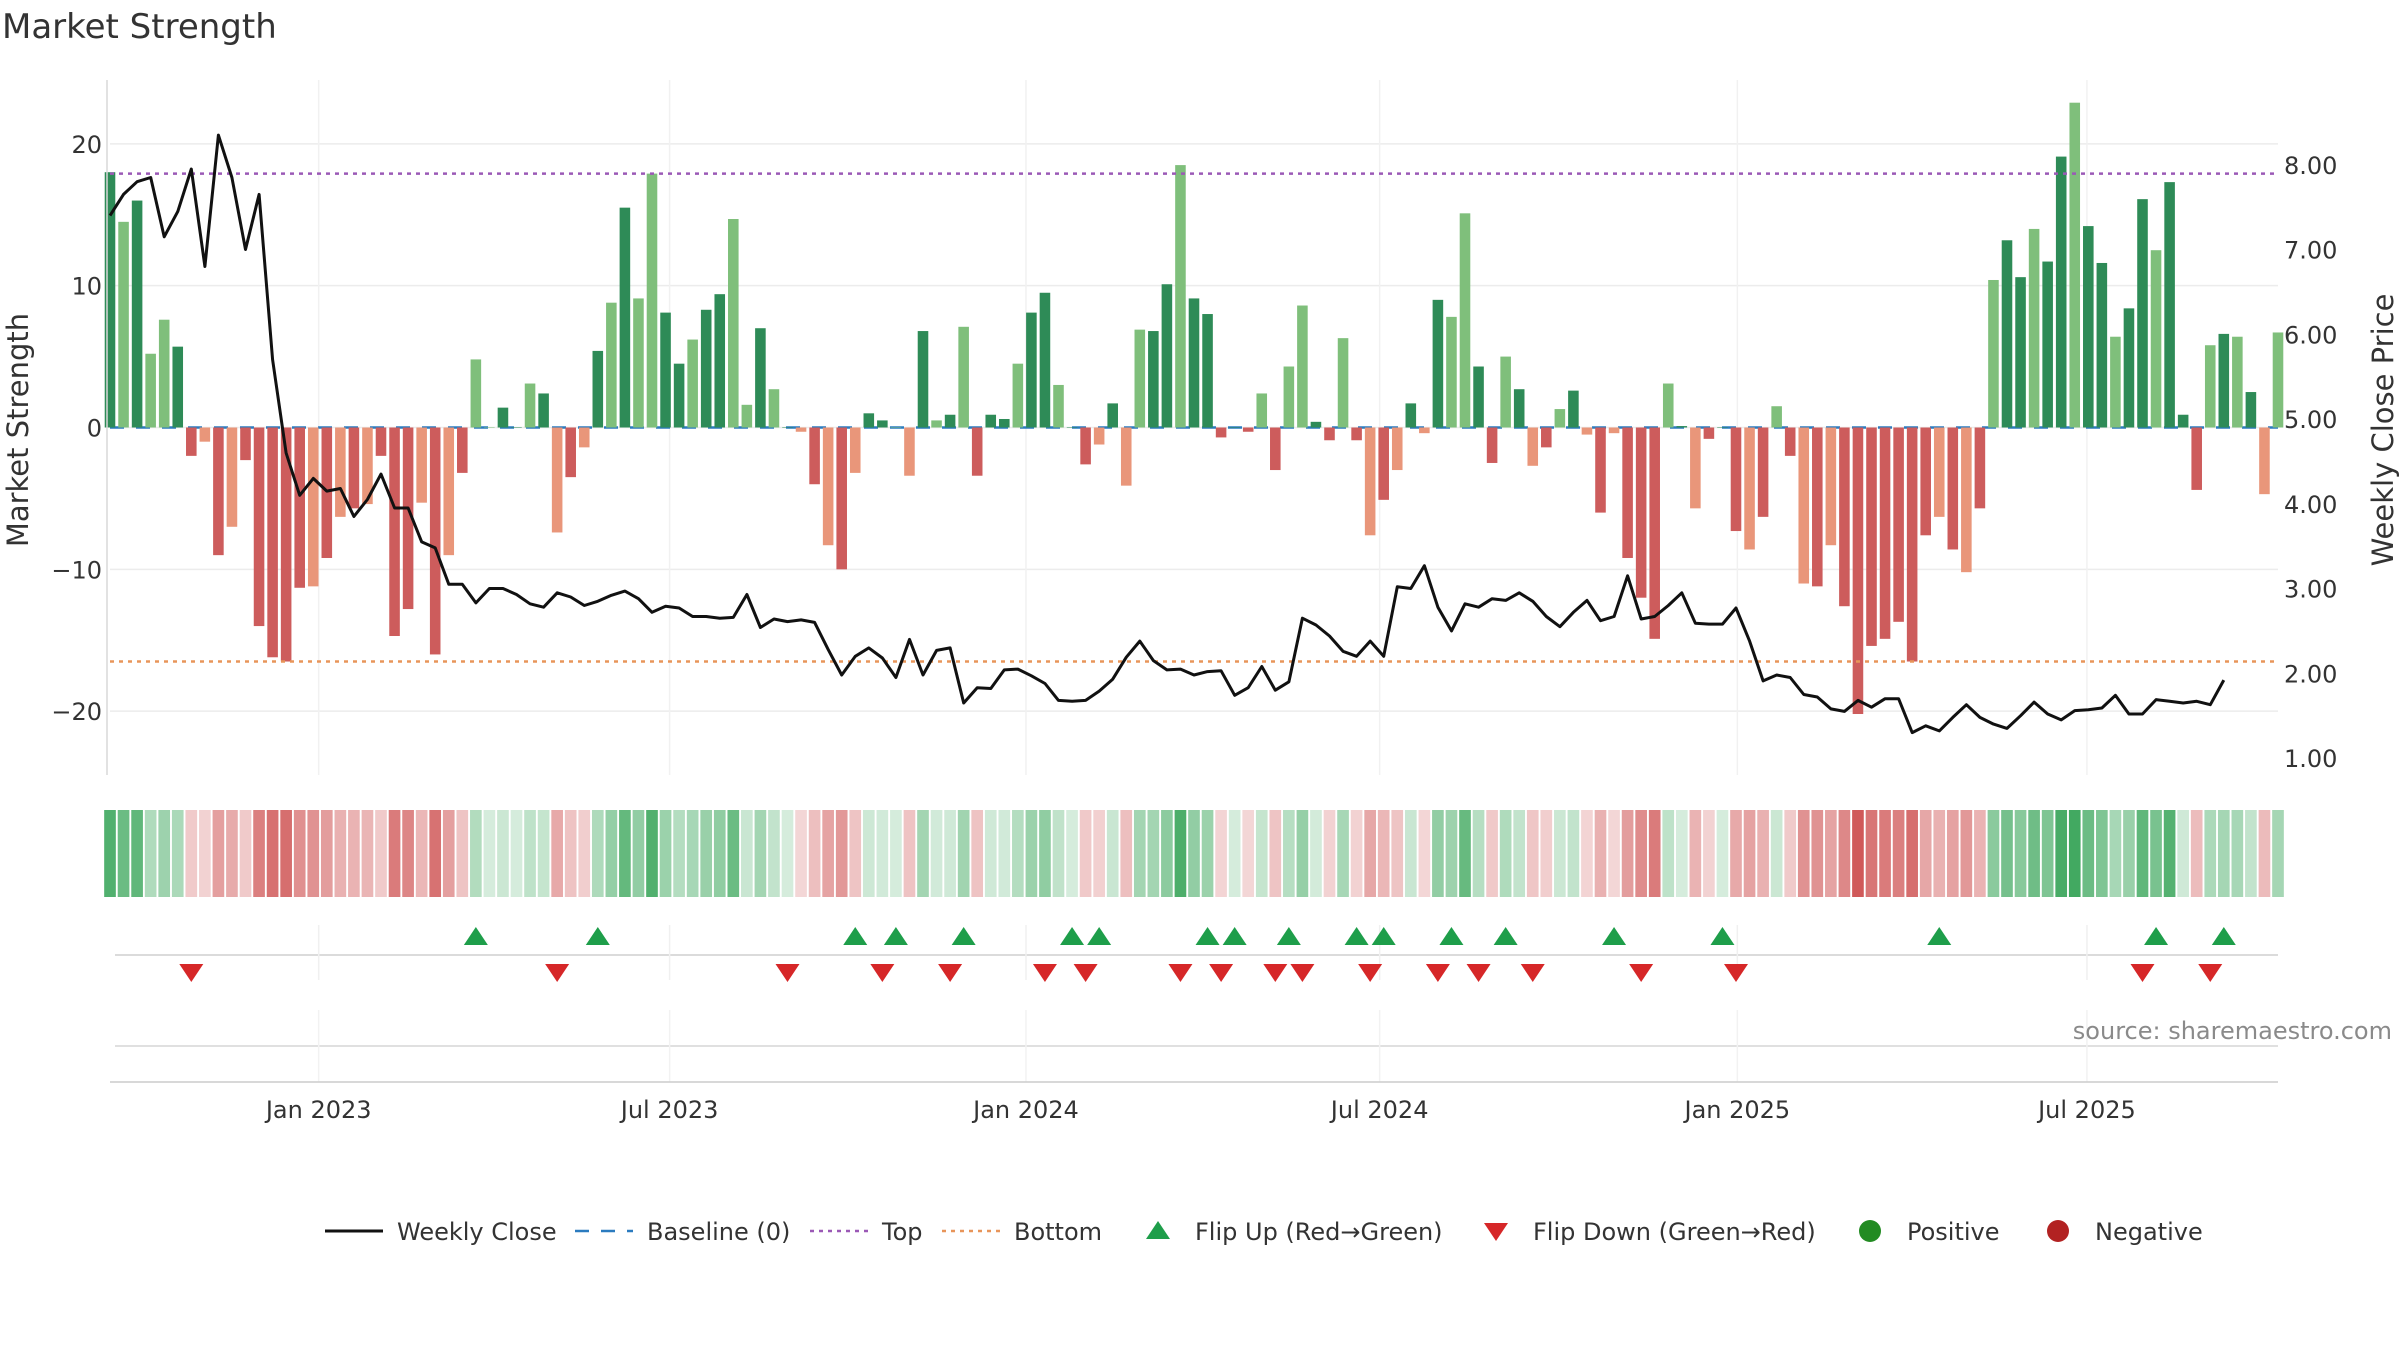 The height and width of the screenshot is (1350, 2400). What do you see at coordinates (2310, 590) in the screenshot?
I see `y2-tick-label: 3.00` at bounding box center [2310, 590].